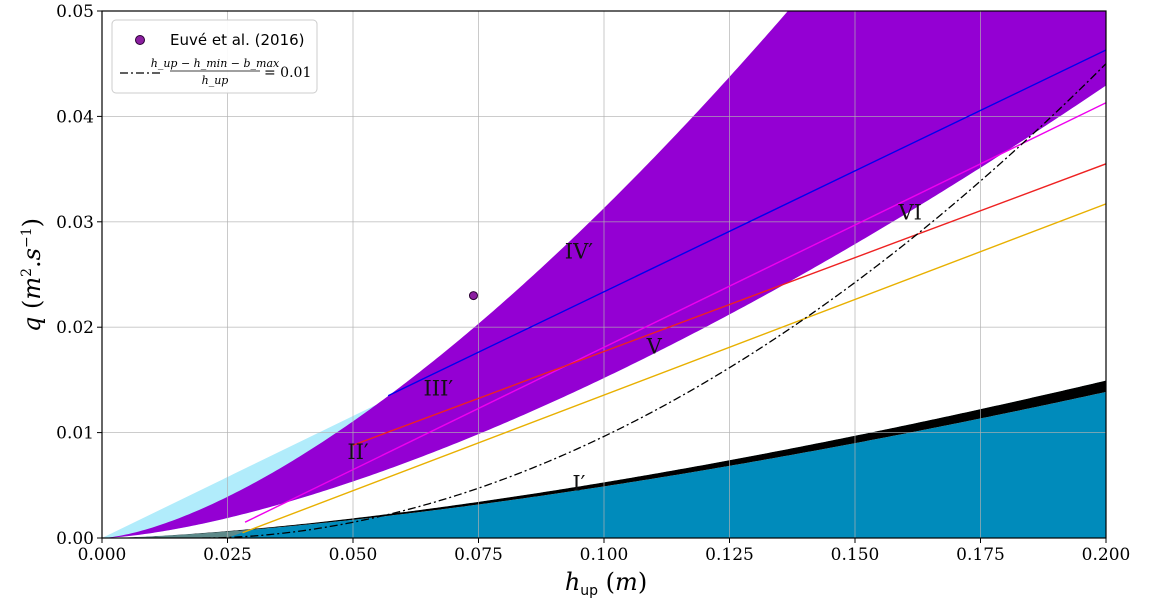  What do you see at coordinates (855, 555) in the screenshot?
I see `x-tick-label: 0.150` at bounding box center [855, 555].